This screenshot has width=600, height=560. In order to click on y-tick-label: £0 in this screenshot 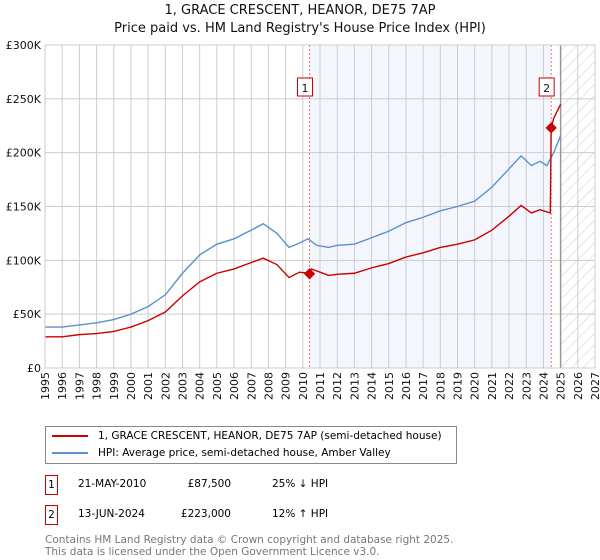, I will do `click(34, 368)`.